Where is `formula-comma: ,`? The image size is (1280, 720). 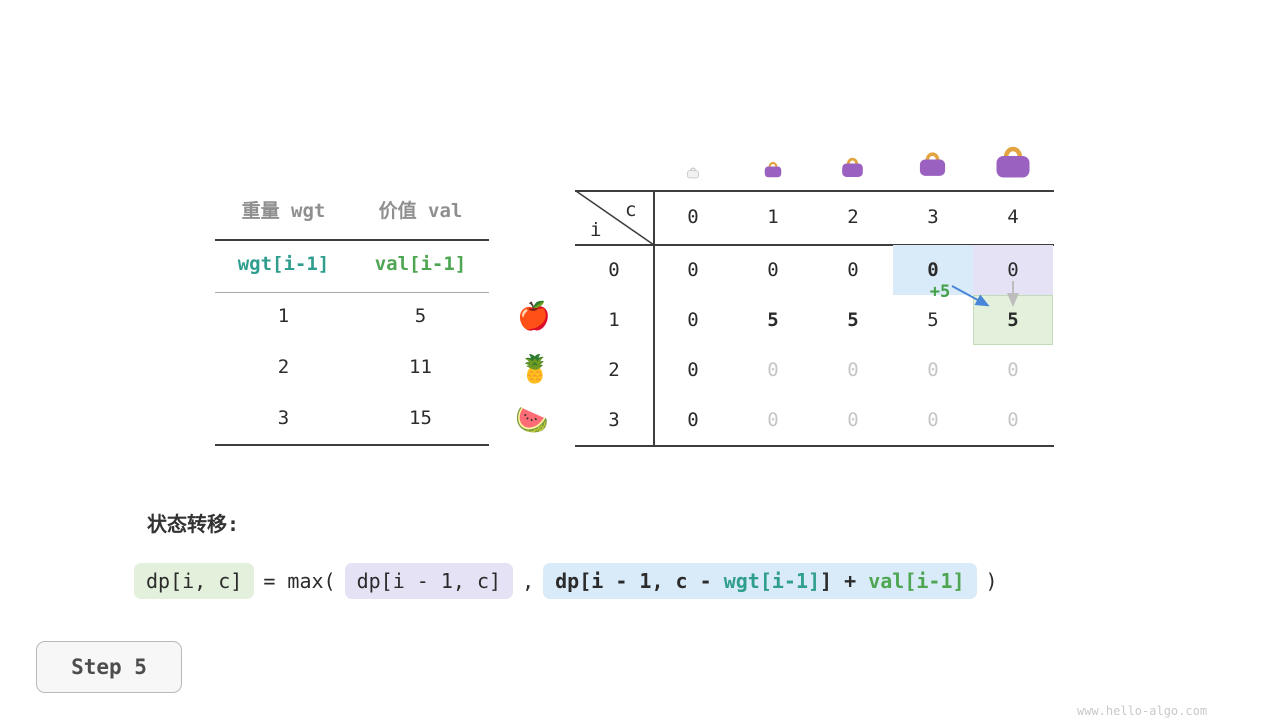 formula-comma: , is located at coordinates (528, 581).